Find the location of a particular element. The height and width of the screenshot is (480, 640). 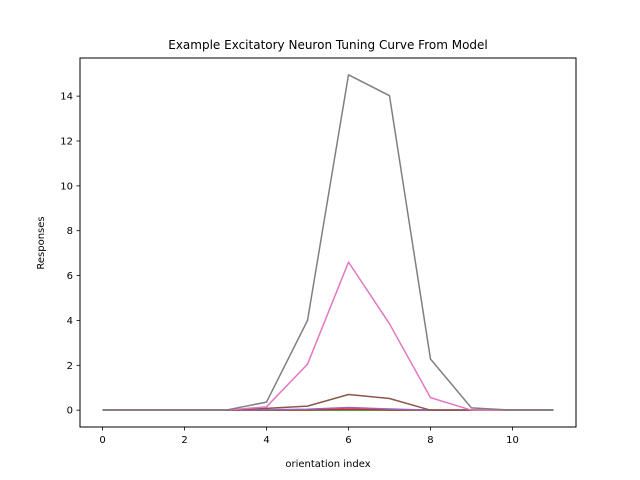

x-axis-label: orientation index is located at coordinates (327, 464).